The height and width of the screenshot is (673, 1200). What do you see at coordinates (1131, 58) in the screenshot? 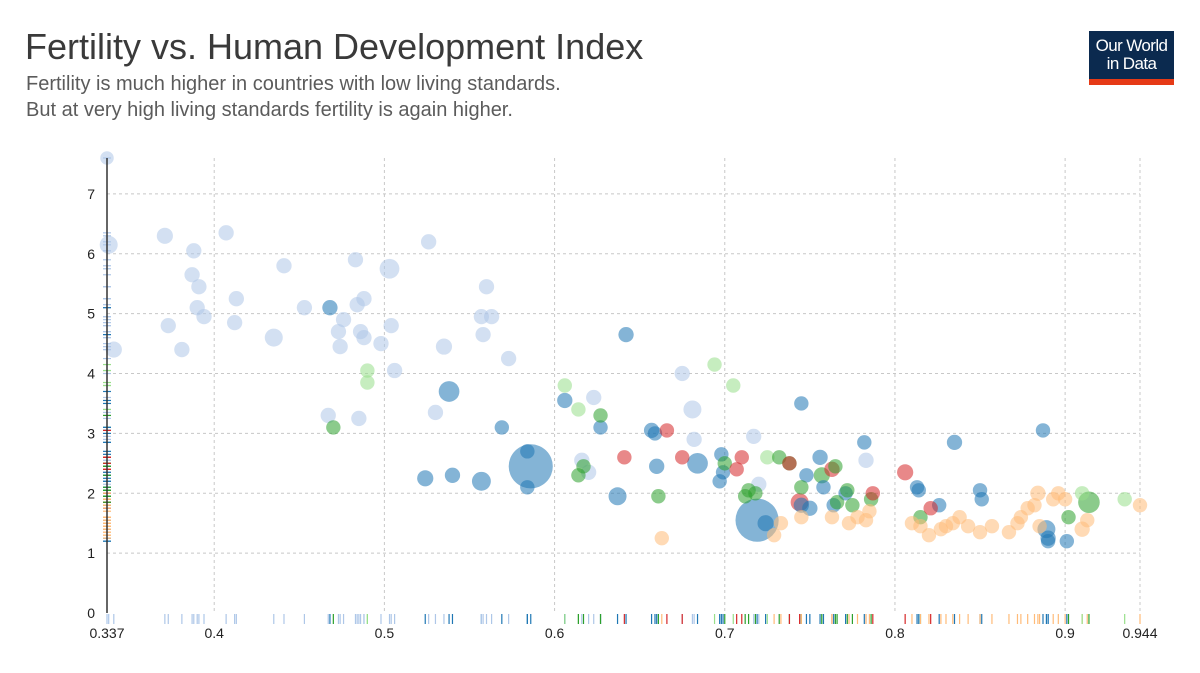
I see `owid-logo: Our World in Data` at bounding box center [1131, 58].